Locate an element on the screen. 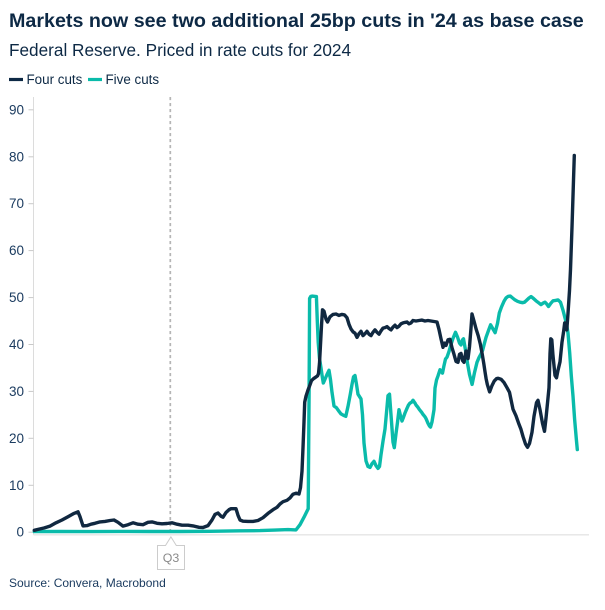 Image resolution: width=605 pixels, height=610 pixels. svg-text: 10 is located at coordinates (16, 485).